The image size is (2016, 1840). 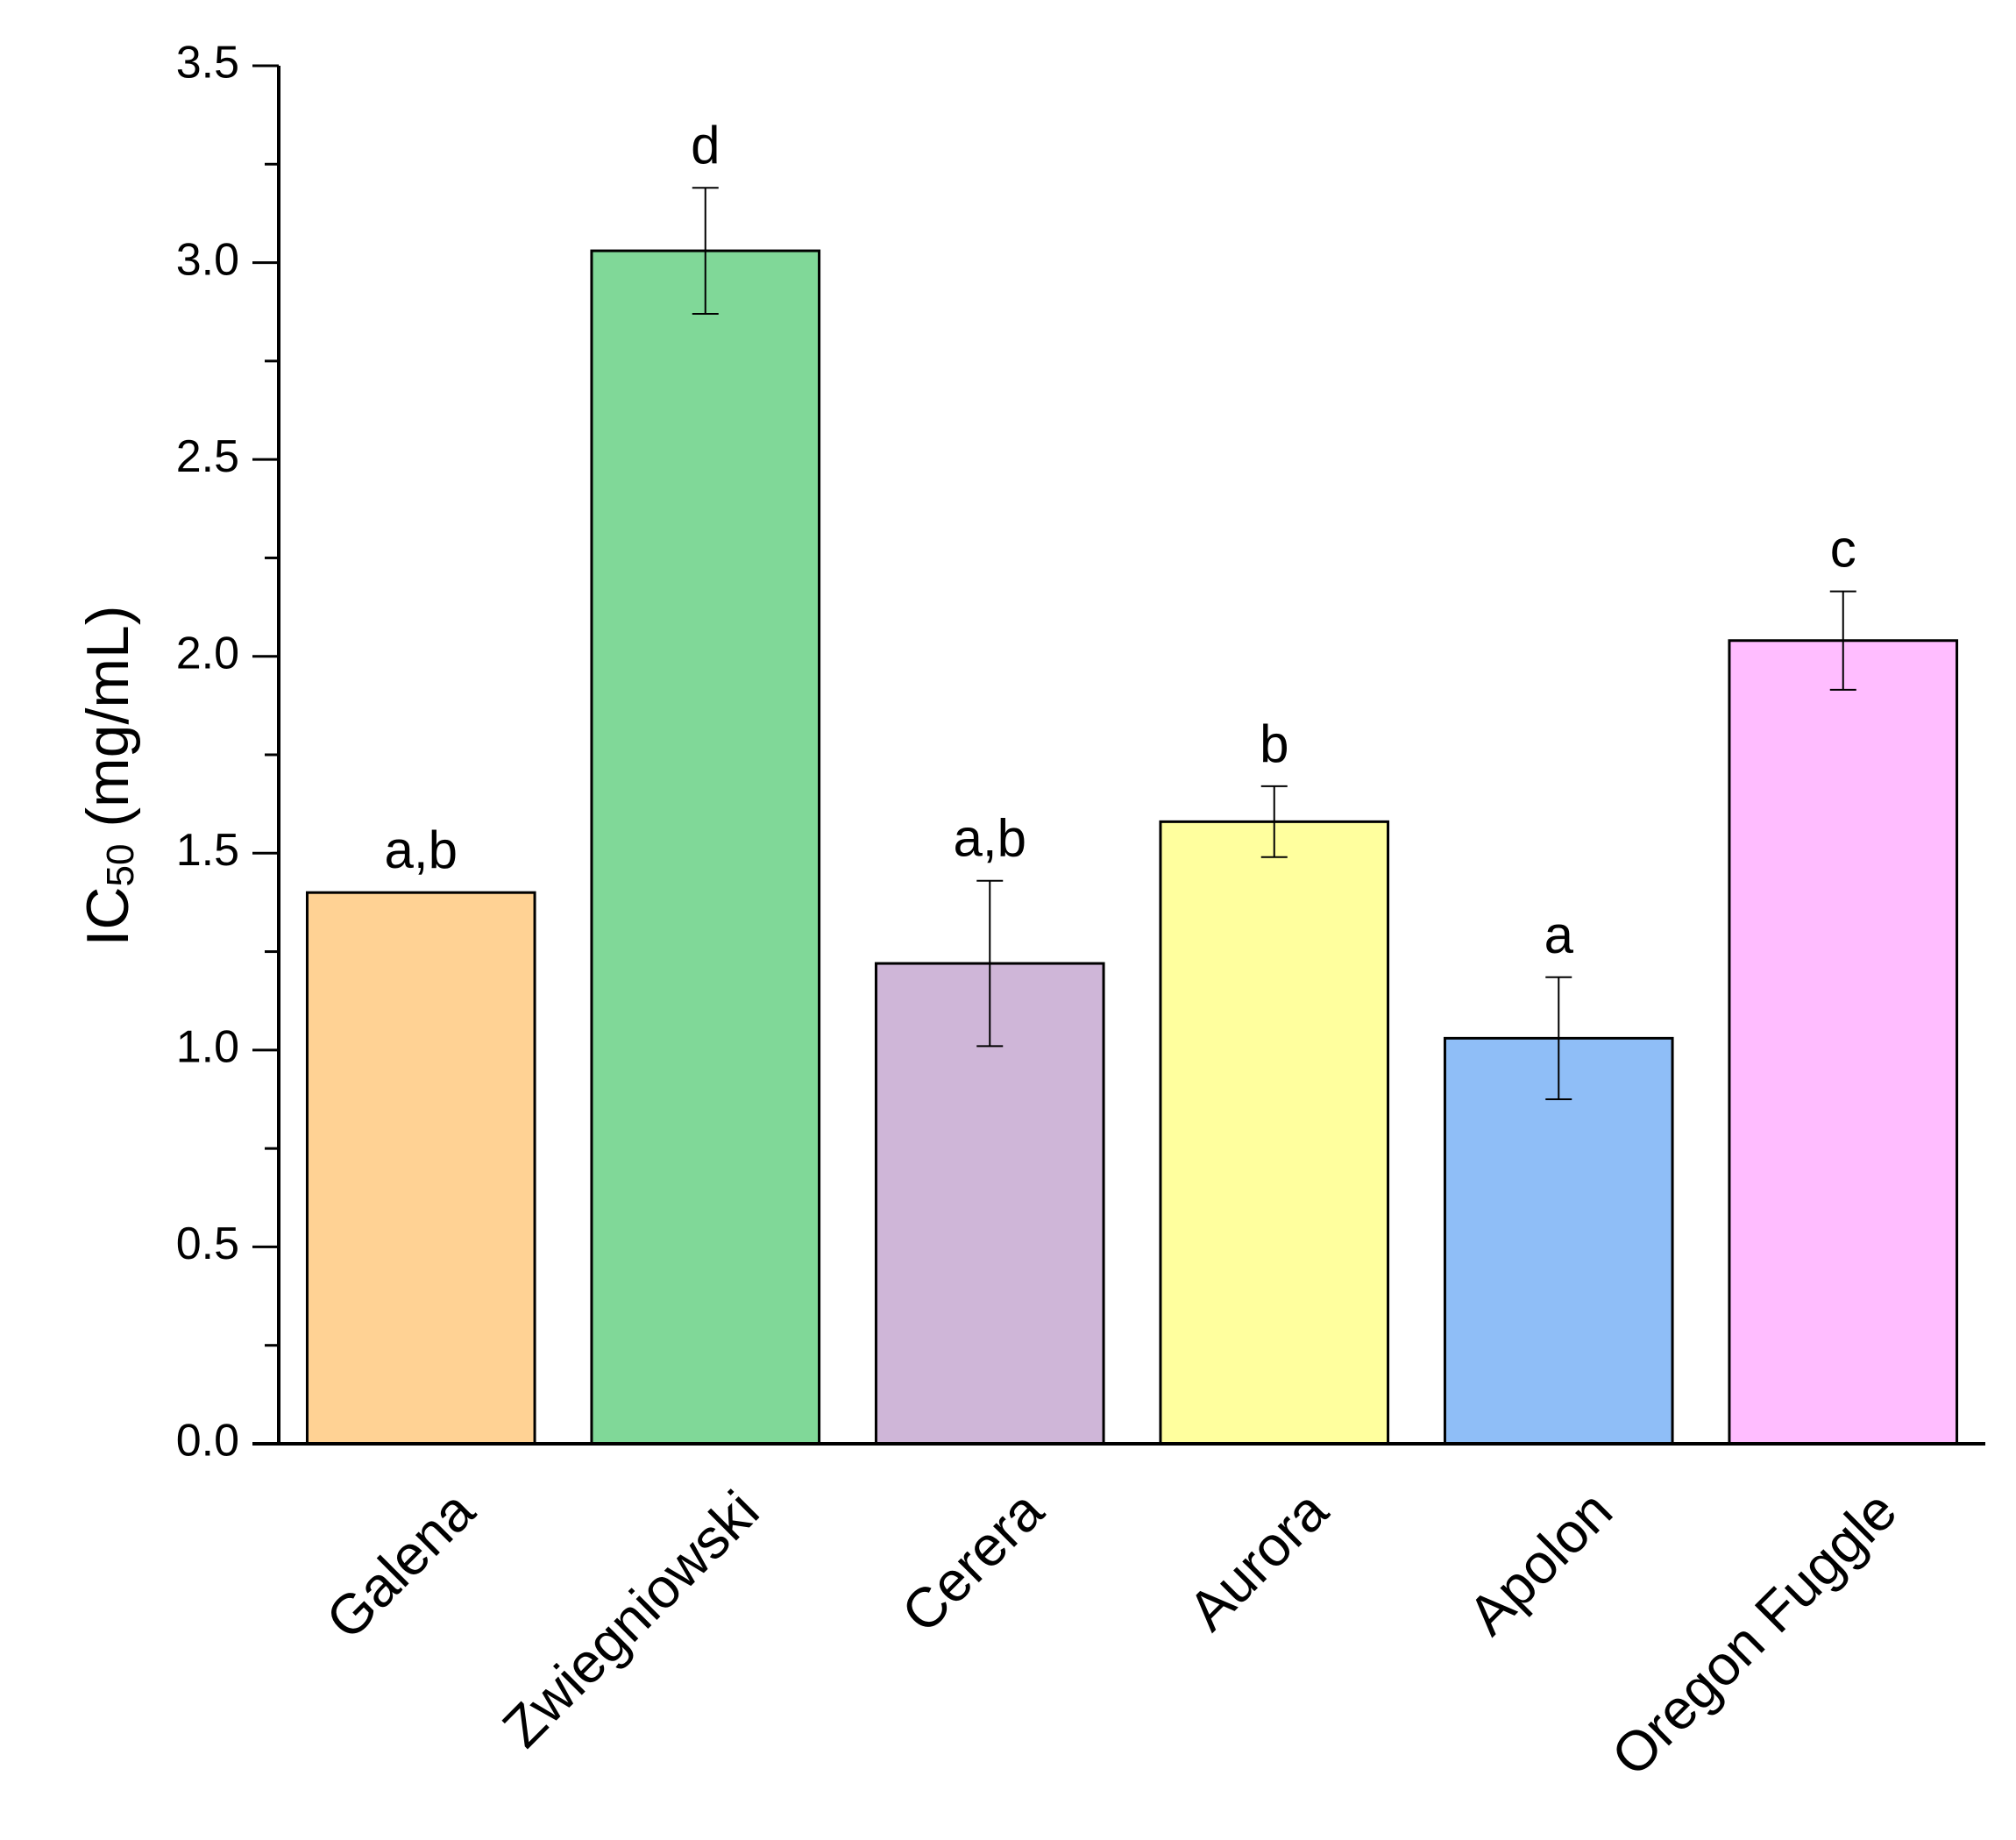 What do you see at coordinates (108, 725) in the screenshot?
I see `y-axis-title-unit: (mg/mL)` at bounding box center [108, 725].